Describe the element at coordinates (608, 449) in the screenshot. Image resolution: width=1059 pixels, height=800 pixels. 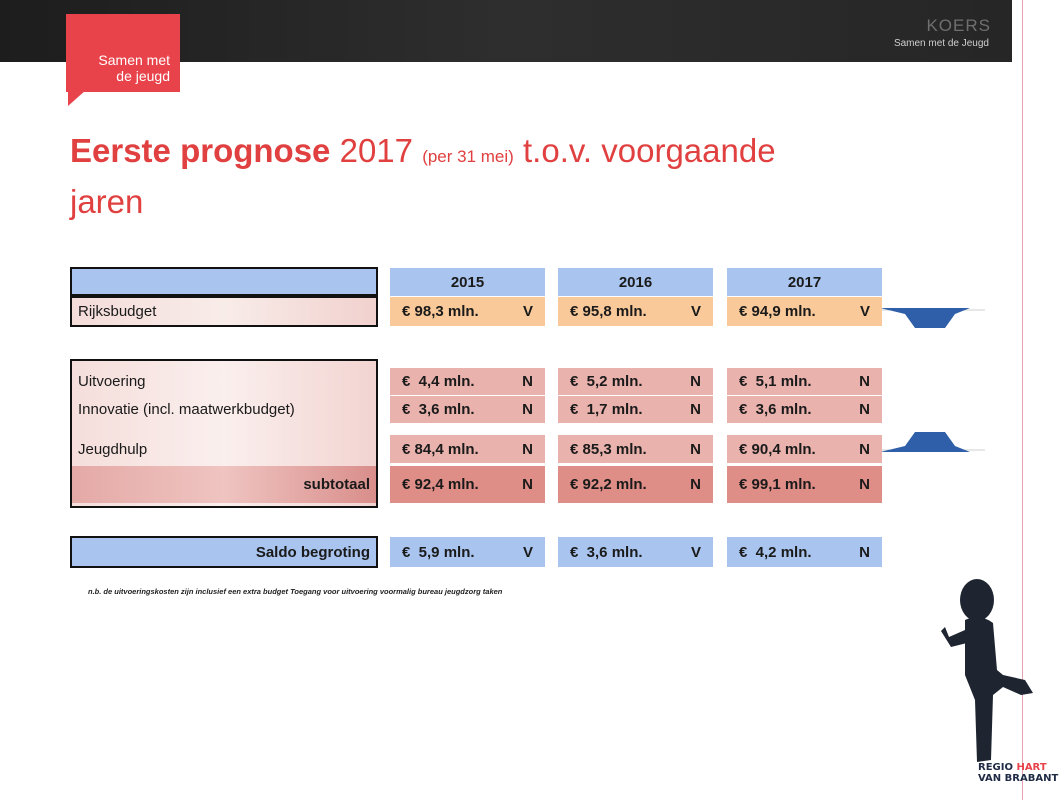
I see `amount: € 85,3 mln.` at that location.